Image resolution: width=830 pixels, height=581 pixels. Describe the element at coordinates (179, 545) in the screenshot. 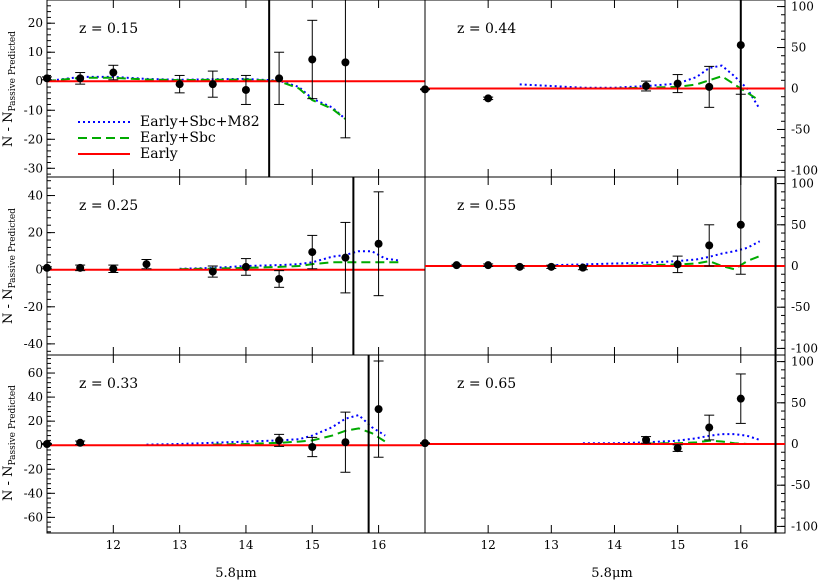

I see `panel-5-x-tick-label: 13` at that location.